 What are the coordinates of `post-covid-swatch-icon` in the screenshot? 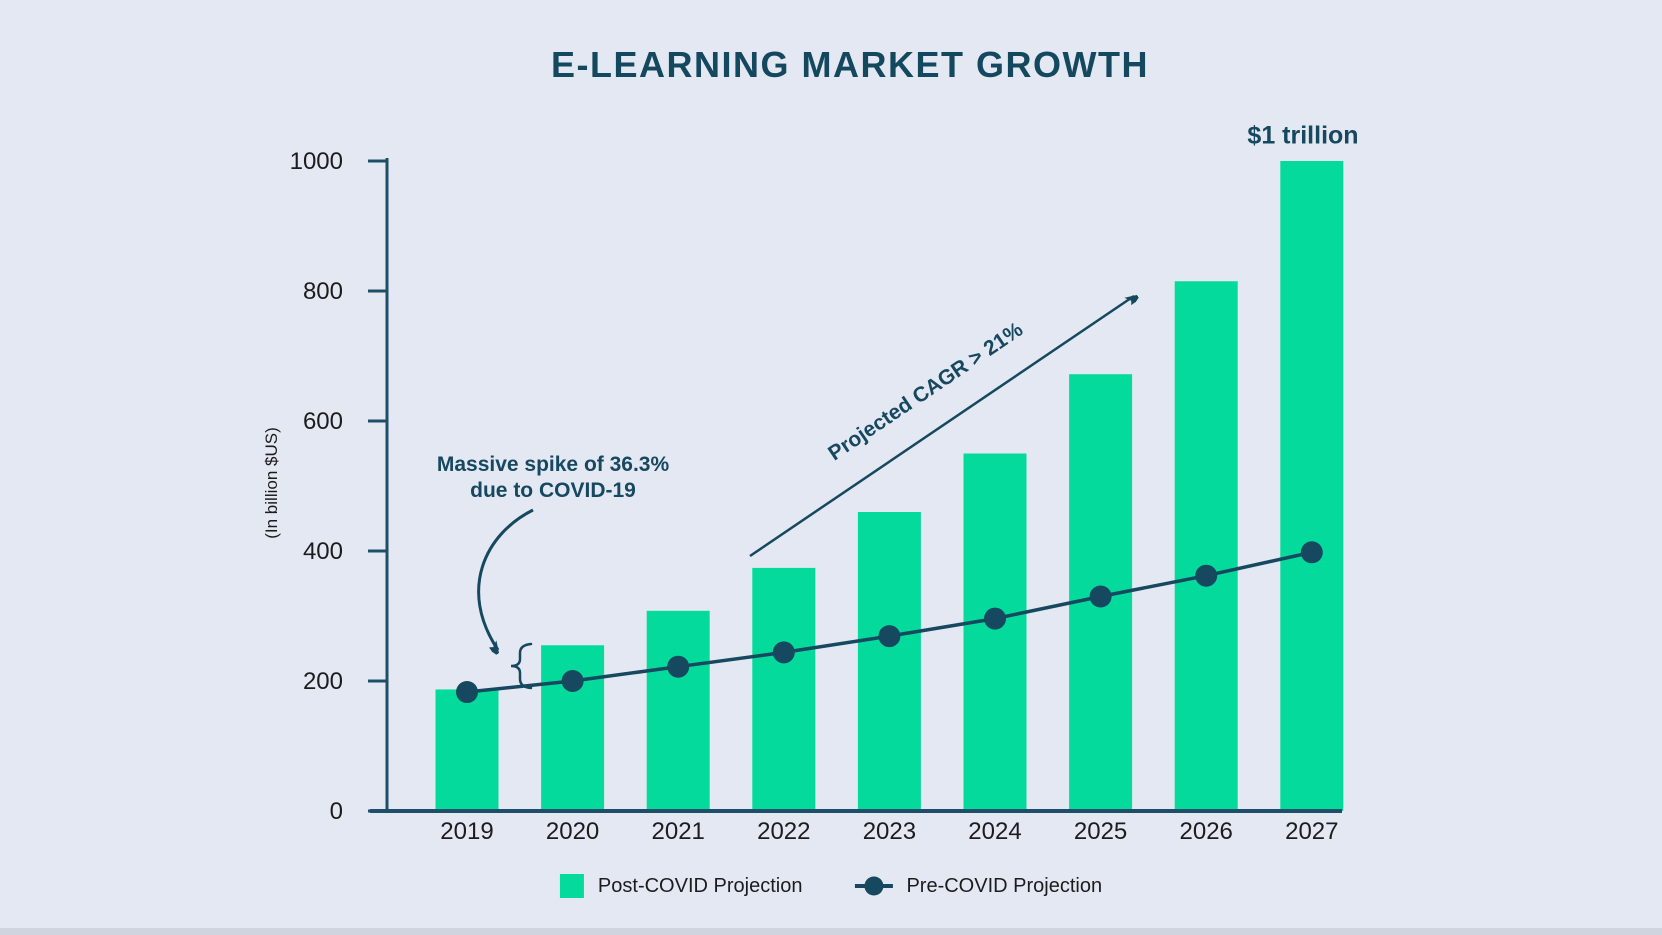 It's located at (571, 886).